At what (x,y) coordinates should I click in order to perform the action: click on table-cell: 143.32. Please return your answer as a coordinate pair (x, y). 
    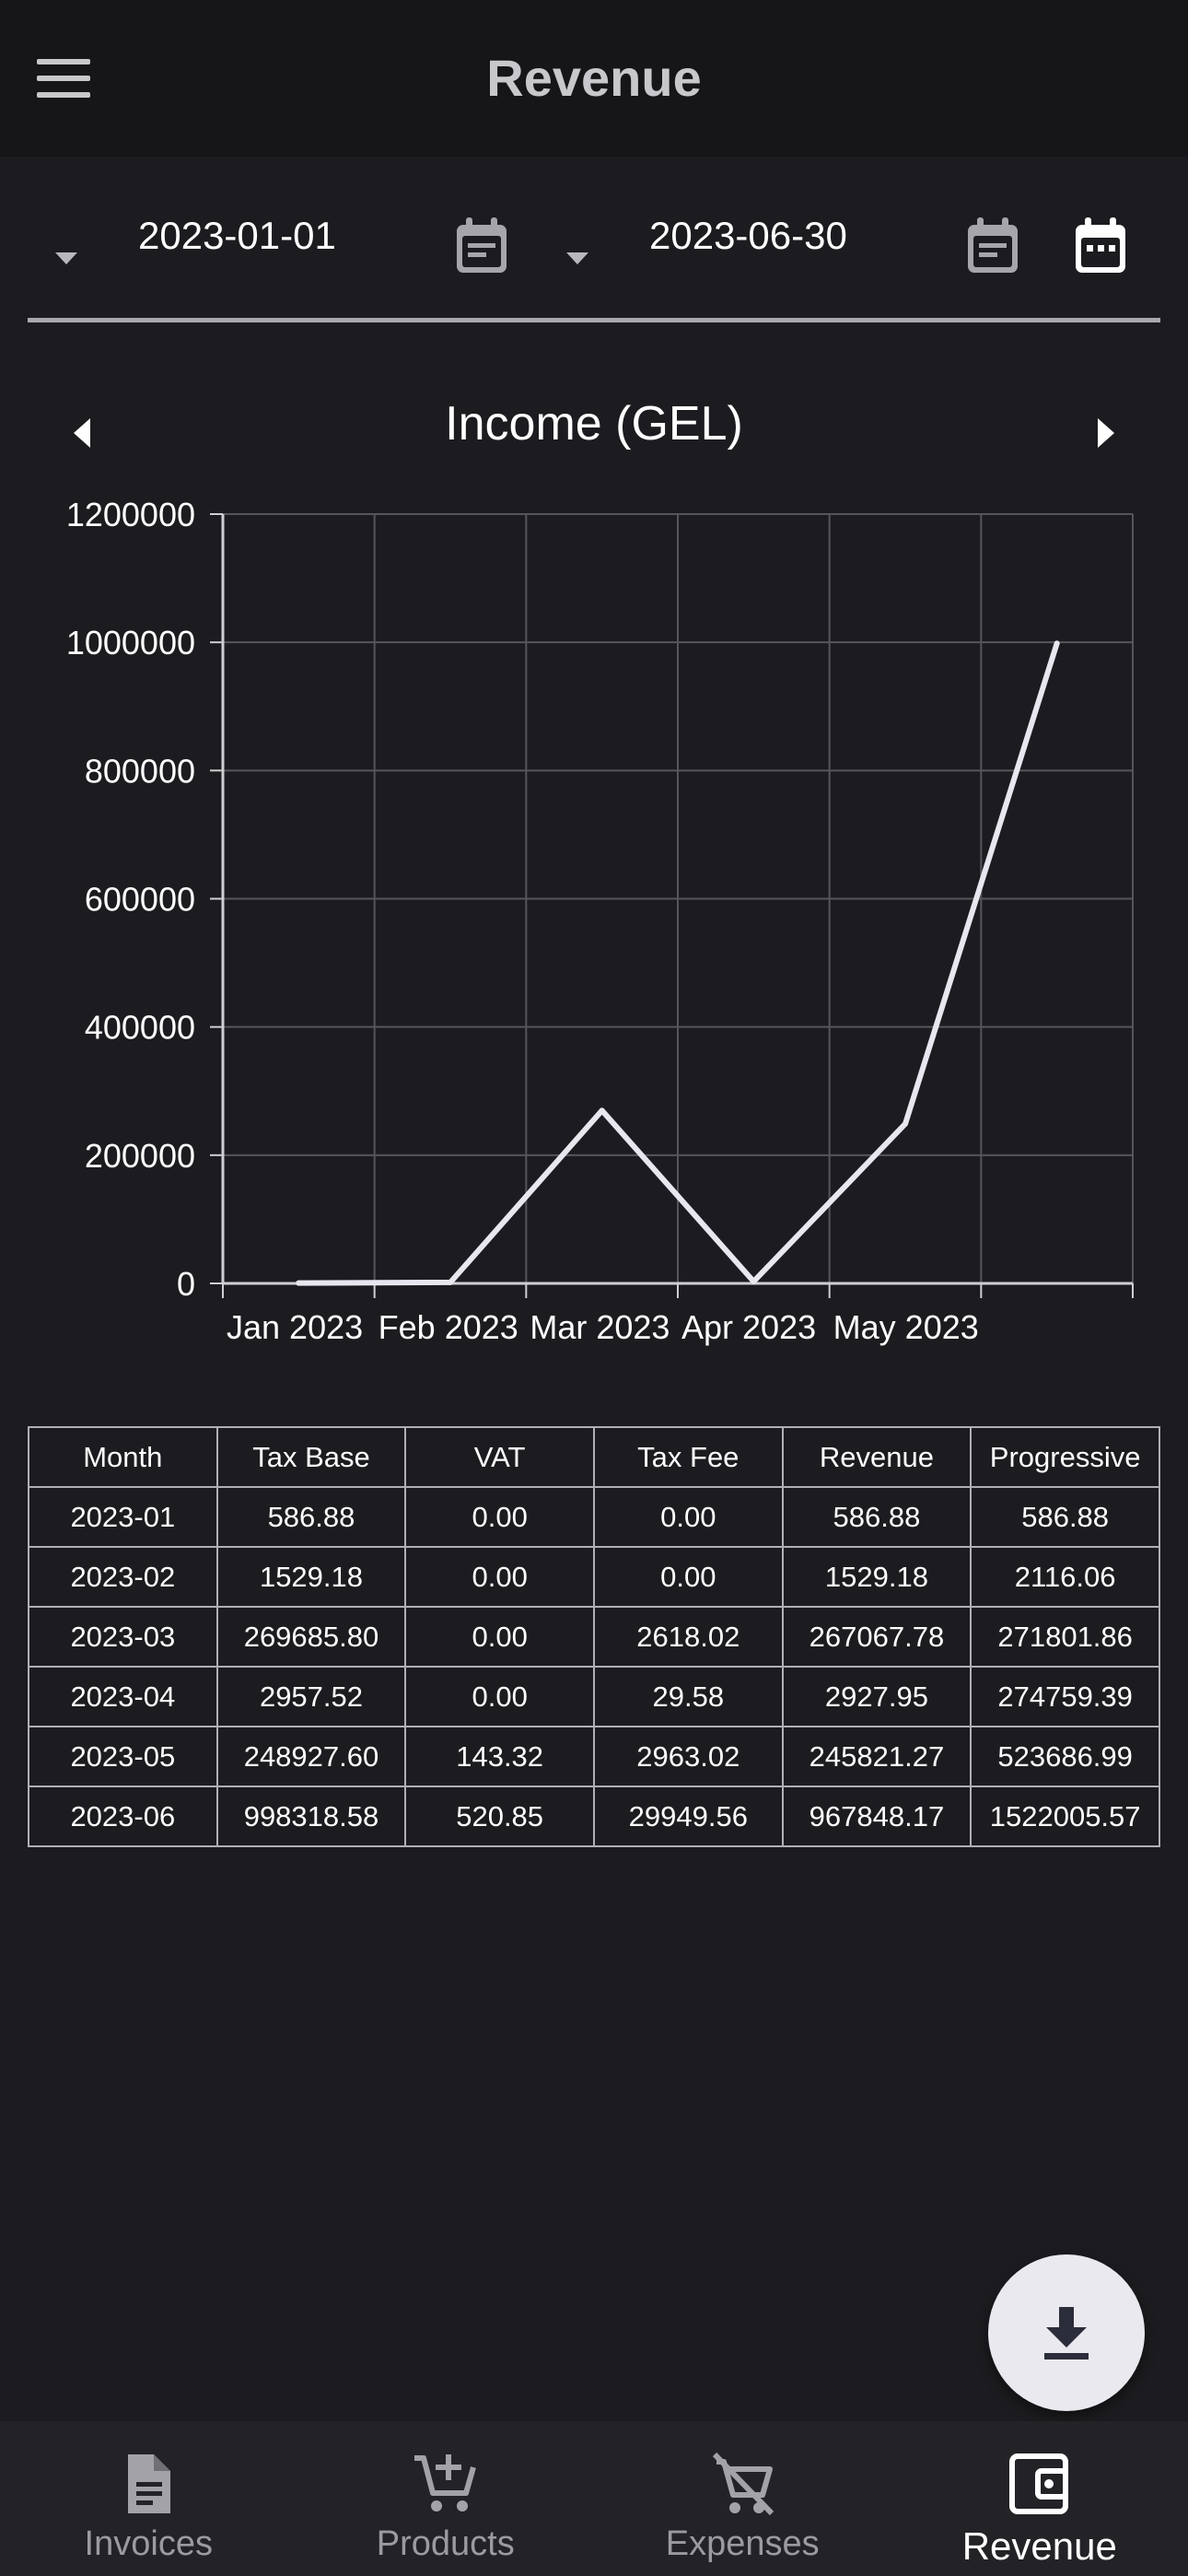
    Looking at the image, I should click on (499, 1756).